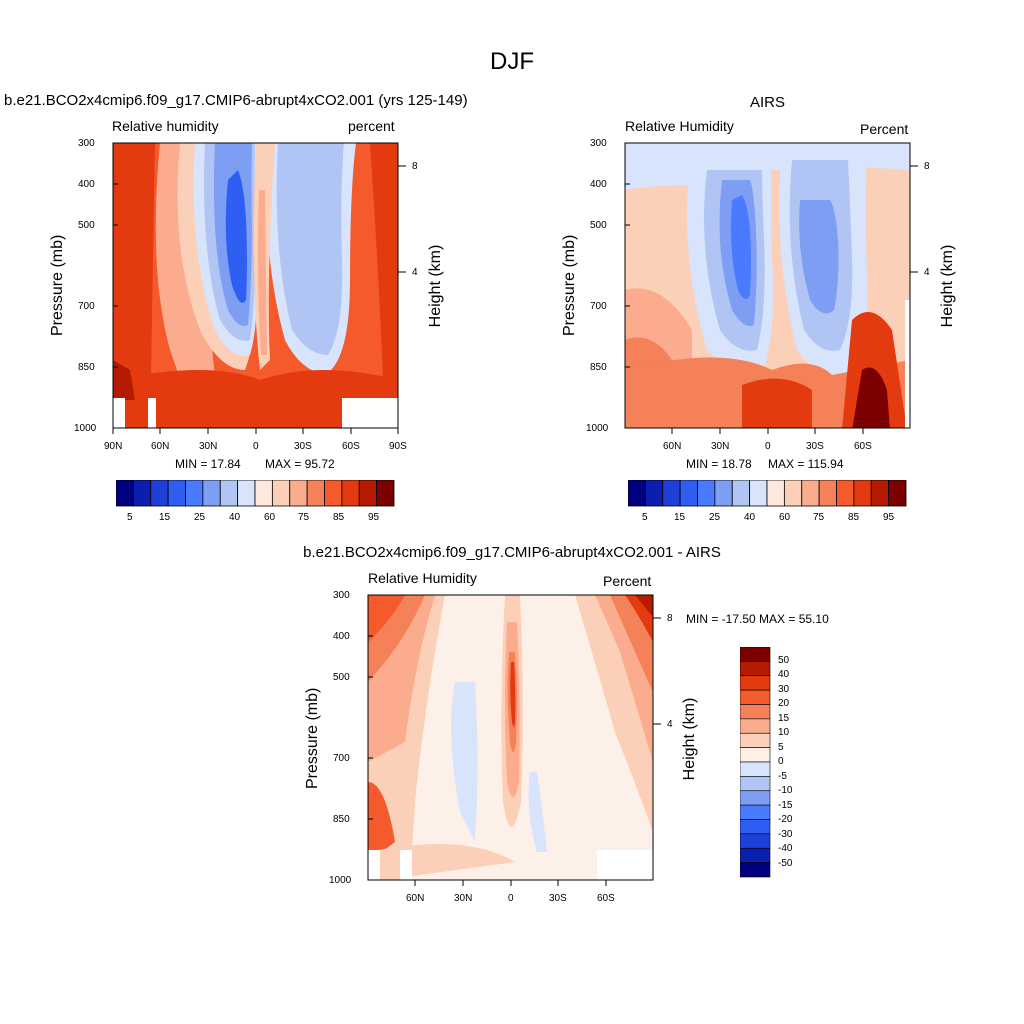 Image resolution: width=1024 pixels, height=1024 pixels. I want to click on panel-model-xtick-60s: 60S, so click(351, 446).